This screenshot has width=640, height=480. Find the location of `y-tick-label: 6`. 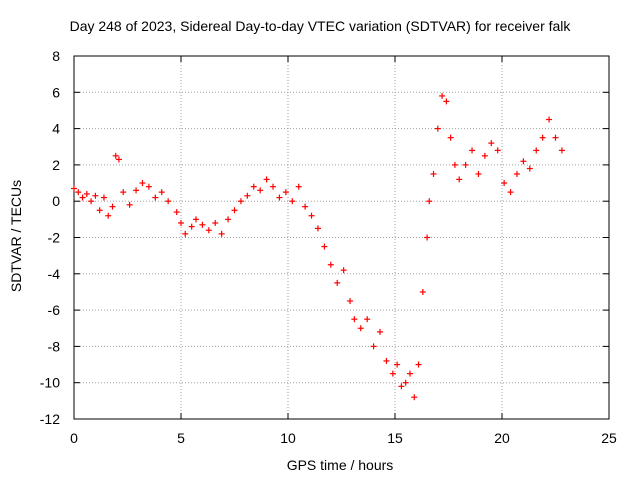

y-tick-label: 6 is located at coordinates (56, 92).